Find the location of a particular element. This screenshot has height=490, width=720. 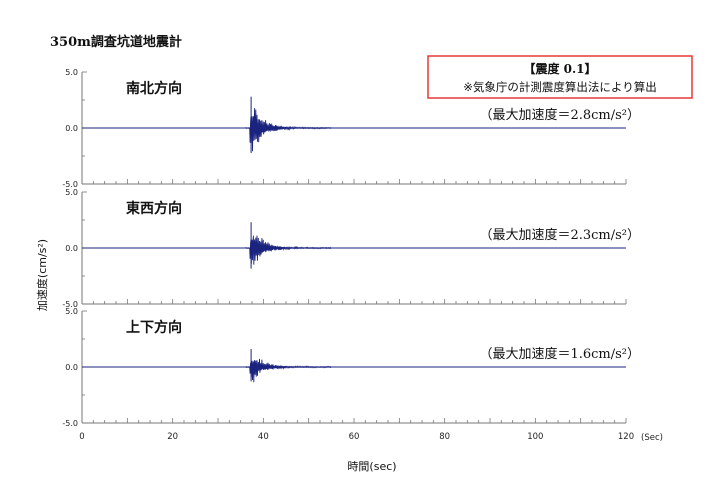

x-axis-unit: (Sec) is located at coordinates (652, 438).